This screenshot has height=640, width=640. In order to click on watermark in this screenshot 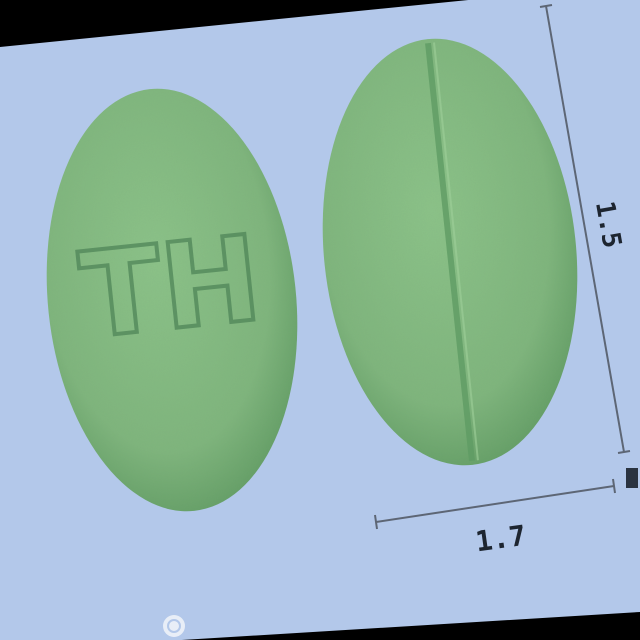, I will do `click(174, 626)`.